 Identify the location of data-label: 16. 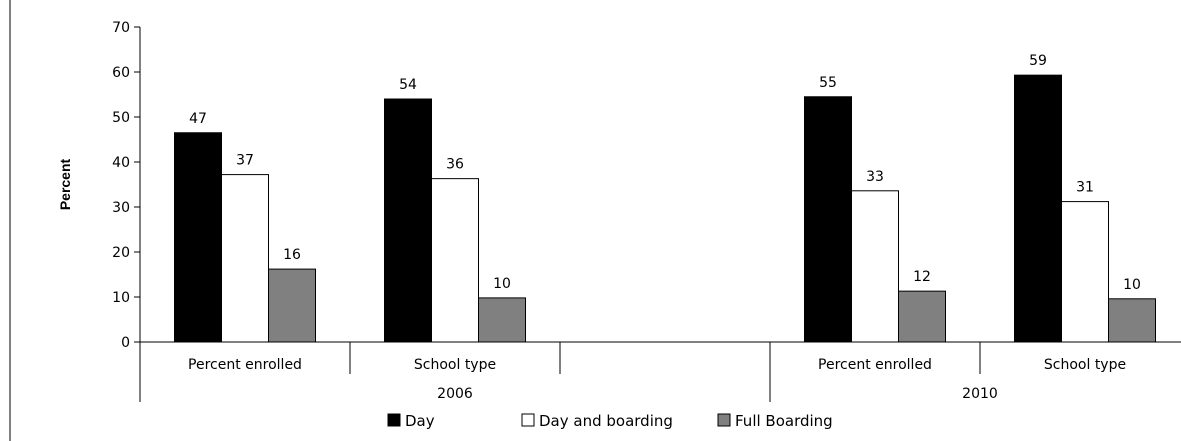
(292, 255).